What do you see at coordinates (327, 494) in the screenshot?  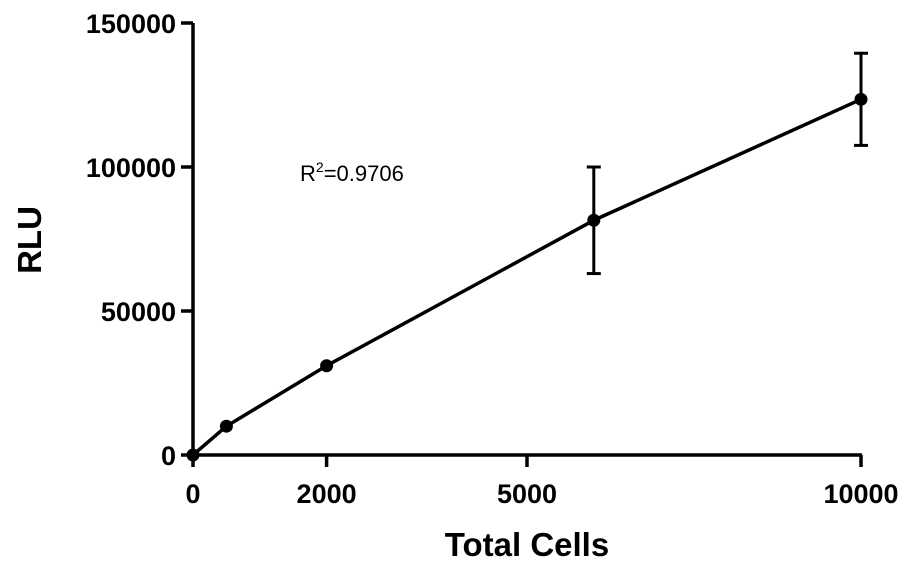 I see `x-tick-label: 2000` at bounding box center [327, 494].